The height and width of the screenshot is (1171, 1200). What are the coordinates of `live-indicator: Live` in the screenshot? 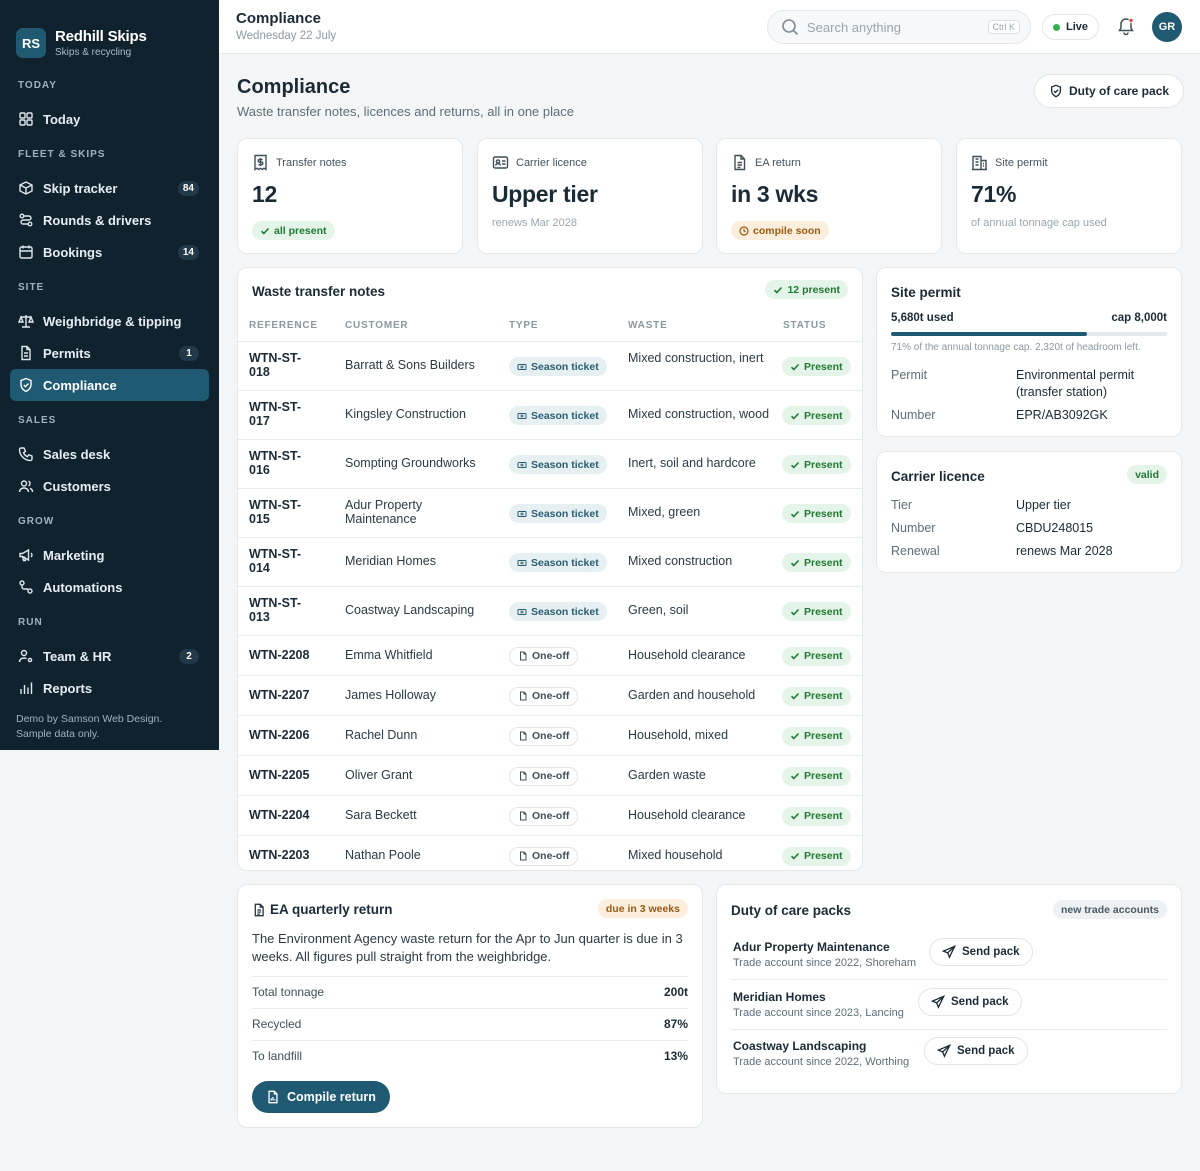 It's located at (1071, 27).